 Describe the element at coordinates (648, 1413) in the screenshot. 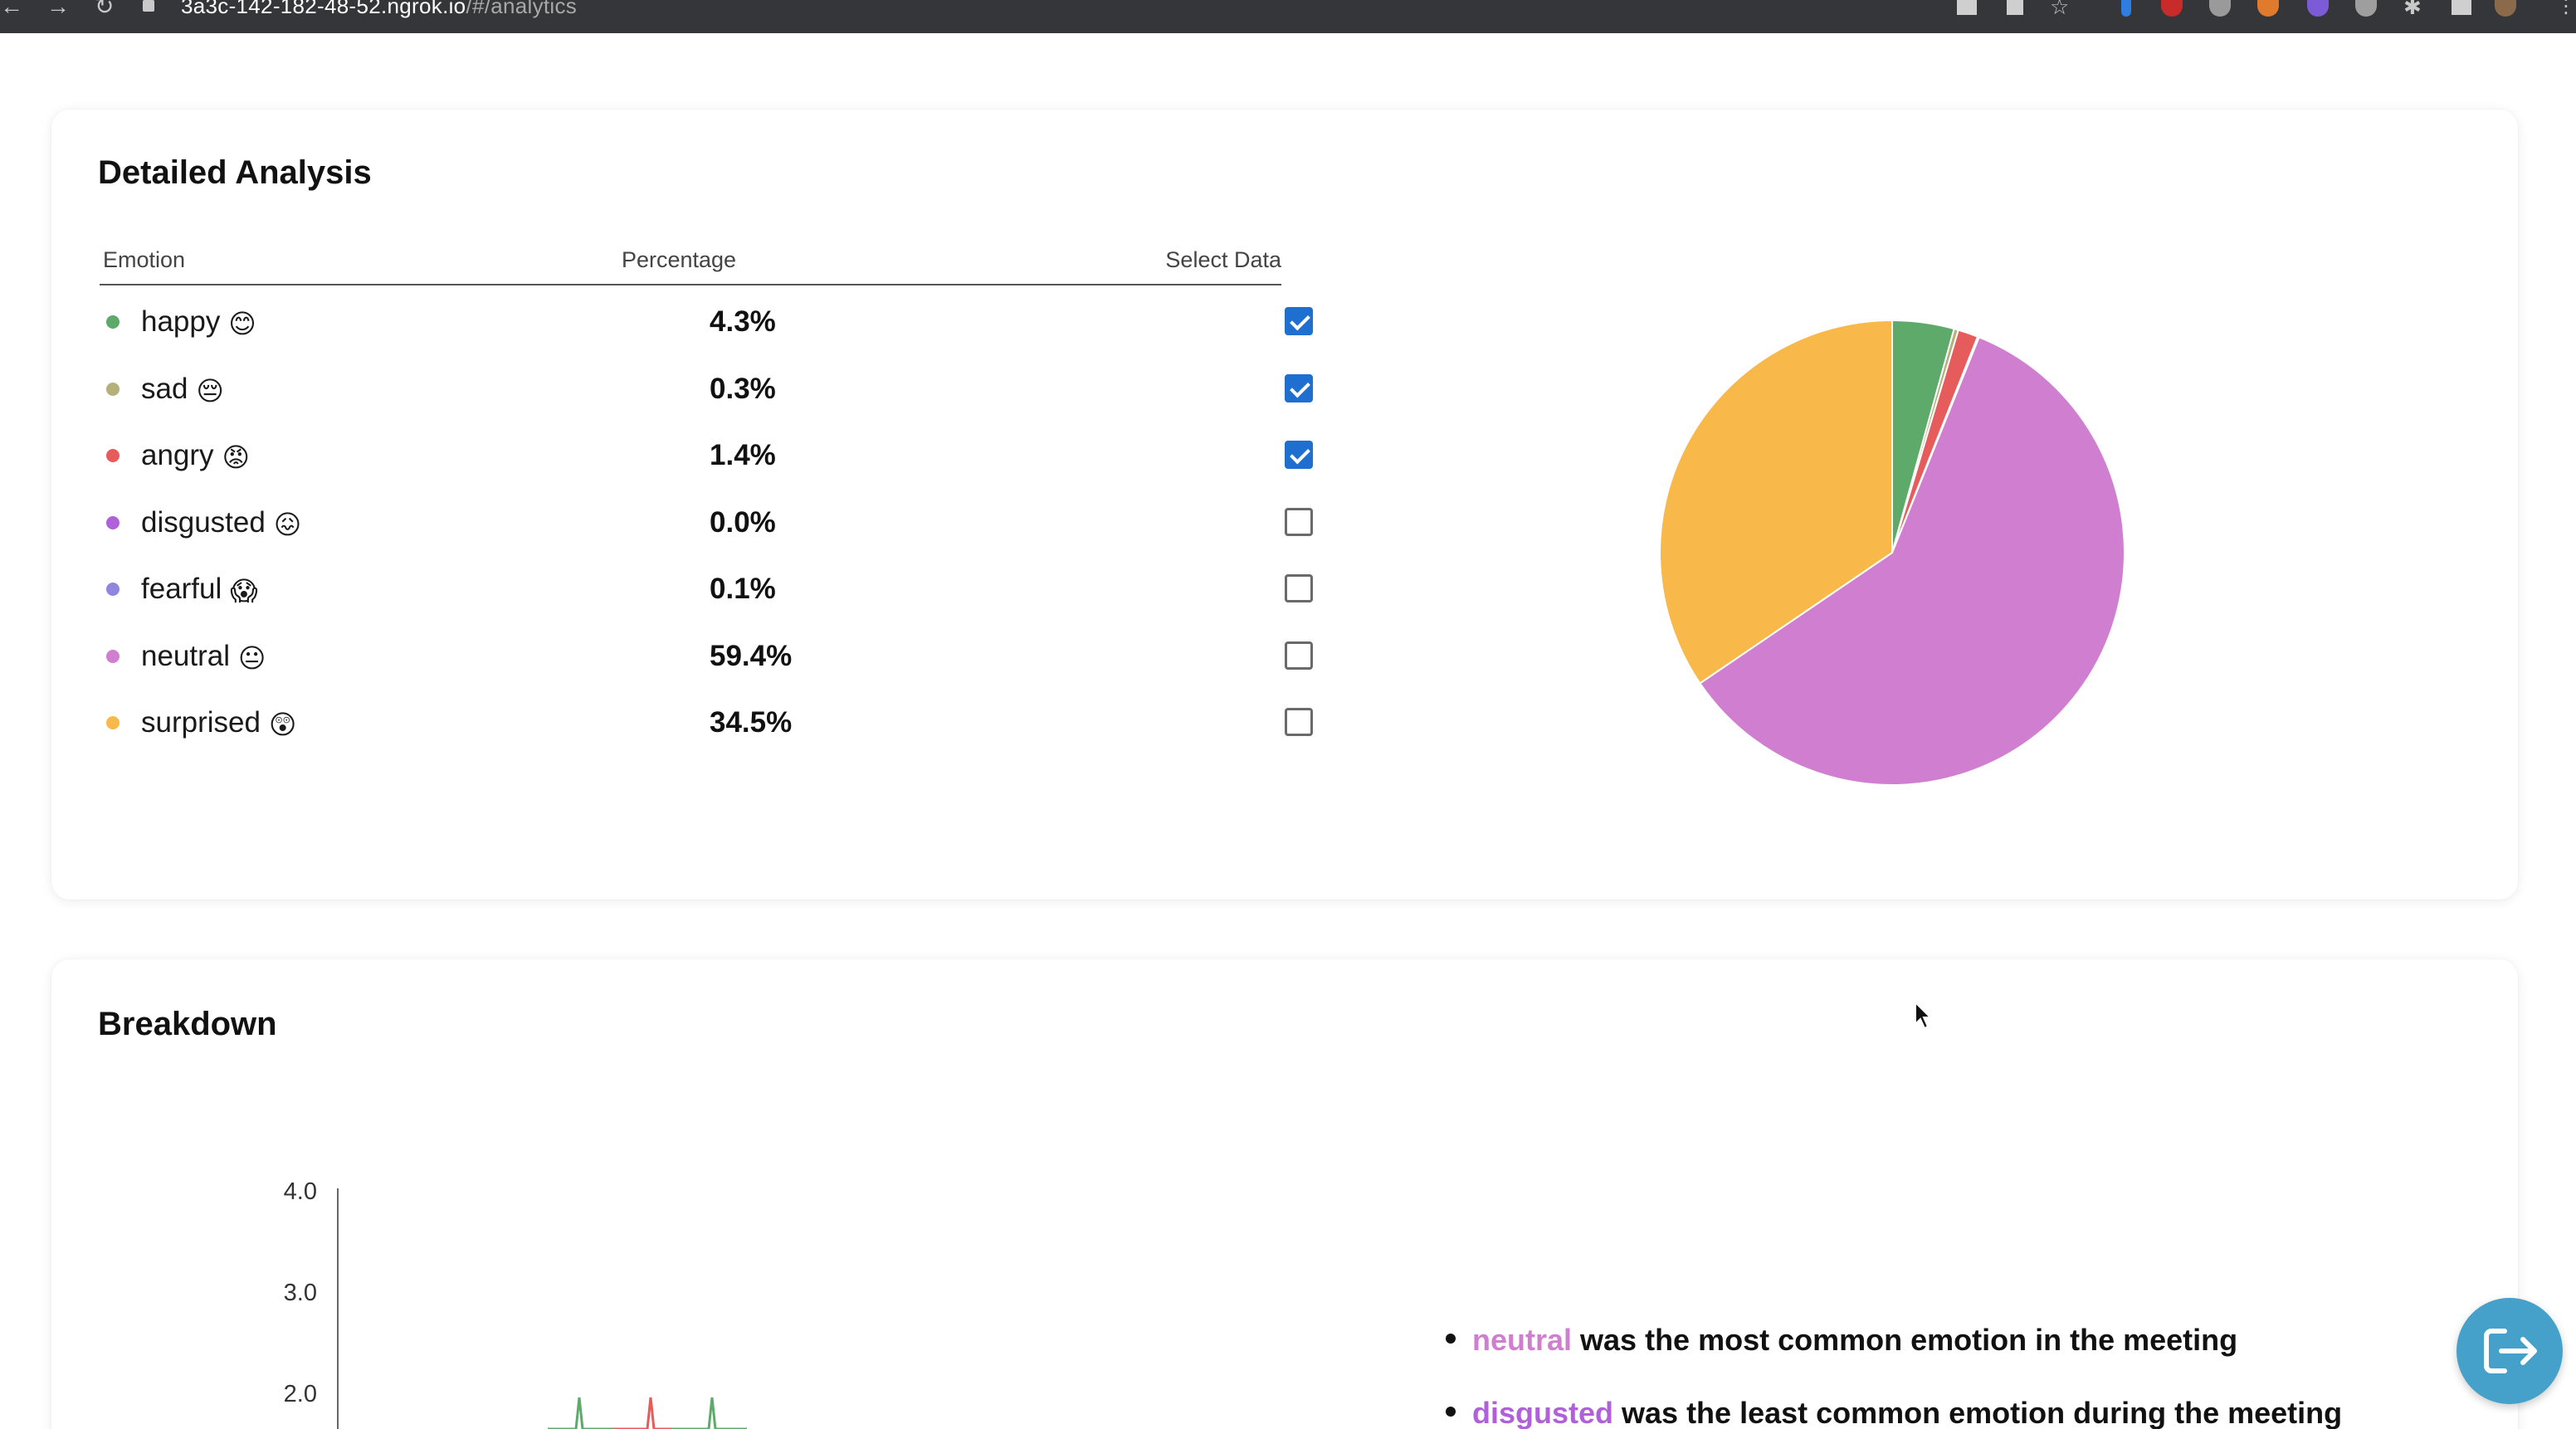

I see `breakdown-line-peaks` at that location.